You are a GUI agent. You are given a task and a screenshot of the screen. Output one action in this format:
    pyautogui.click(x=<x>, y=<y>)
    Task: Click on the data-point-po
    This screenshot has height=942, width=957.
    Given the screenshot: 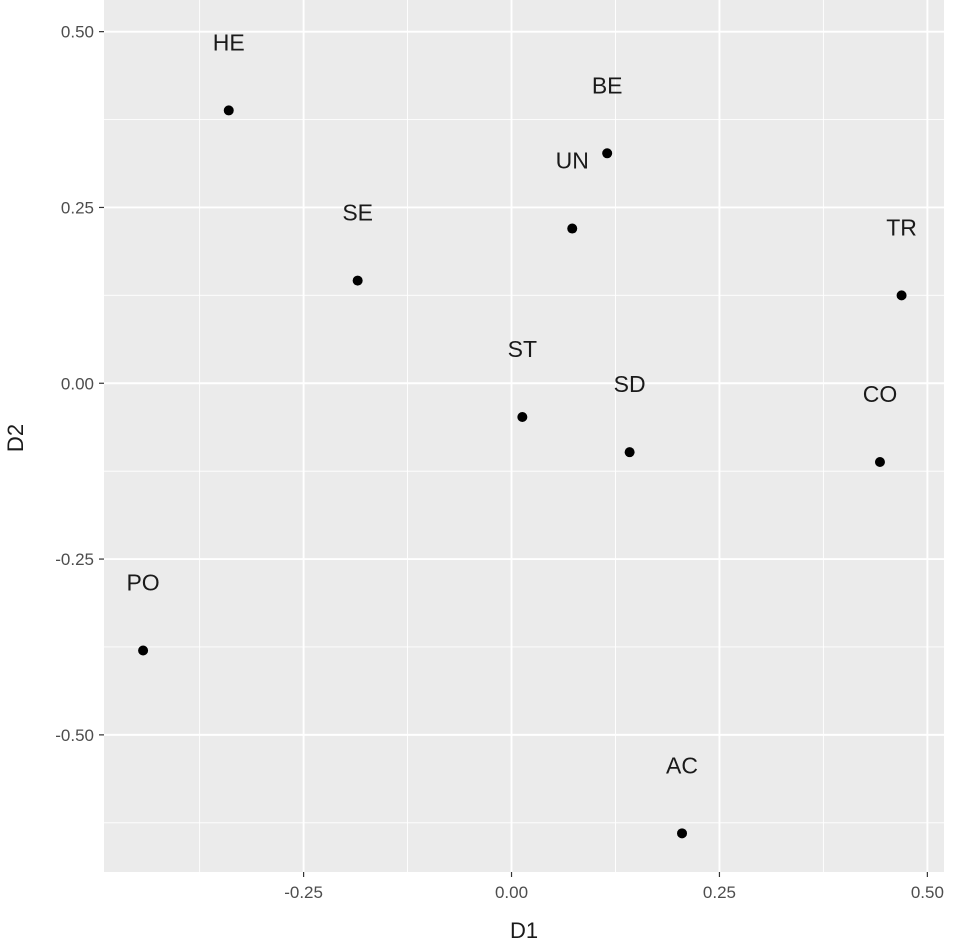 What is the action you would take?
    pyautogui.click(x=143, y=650)
    